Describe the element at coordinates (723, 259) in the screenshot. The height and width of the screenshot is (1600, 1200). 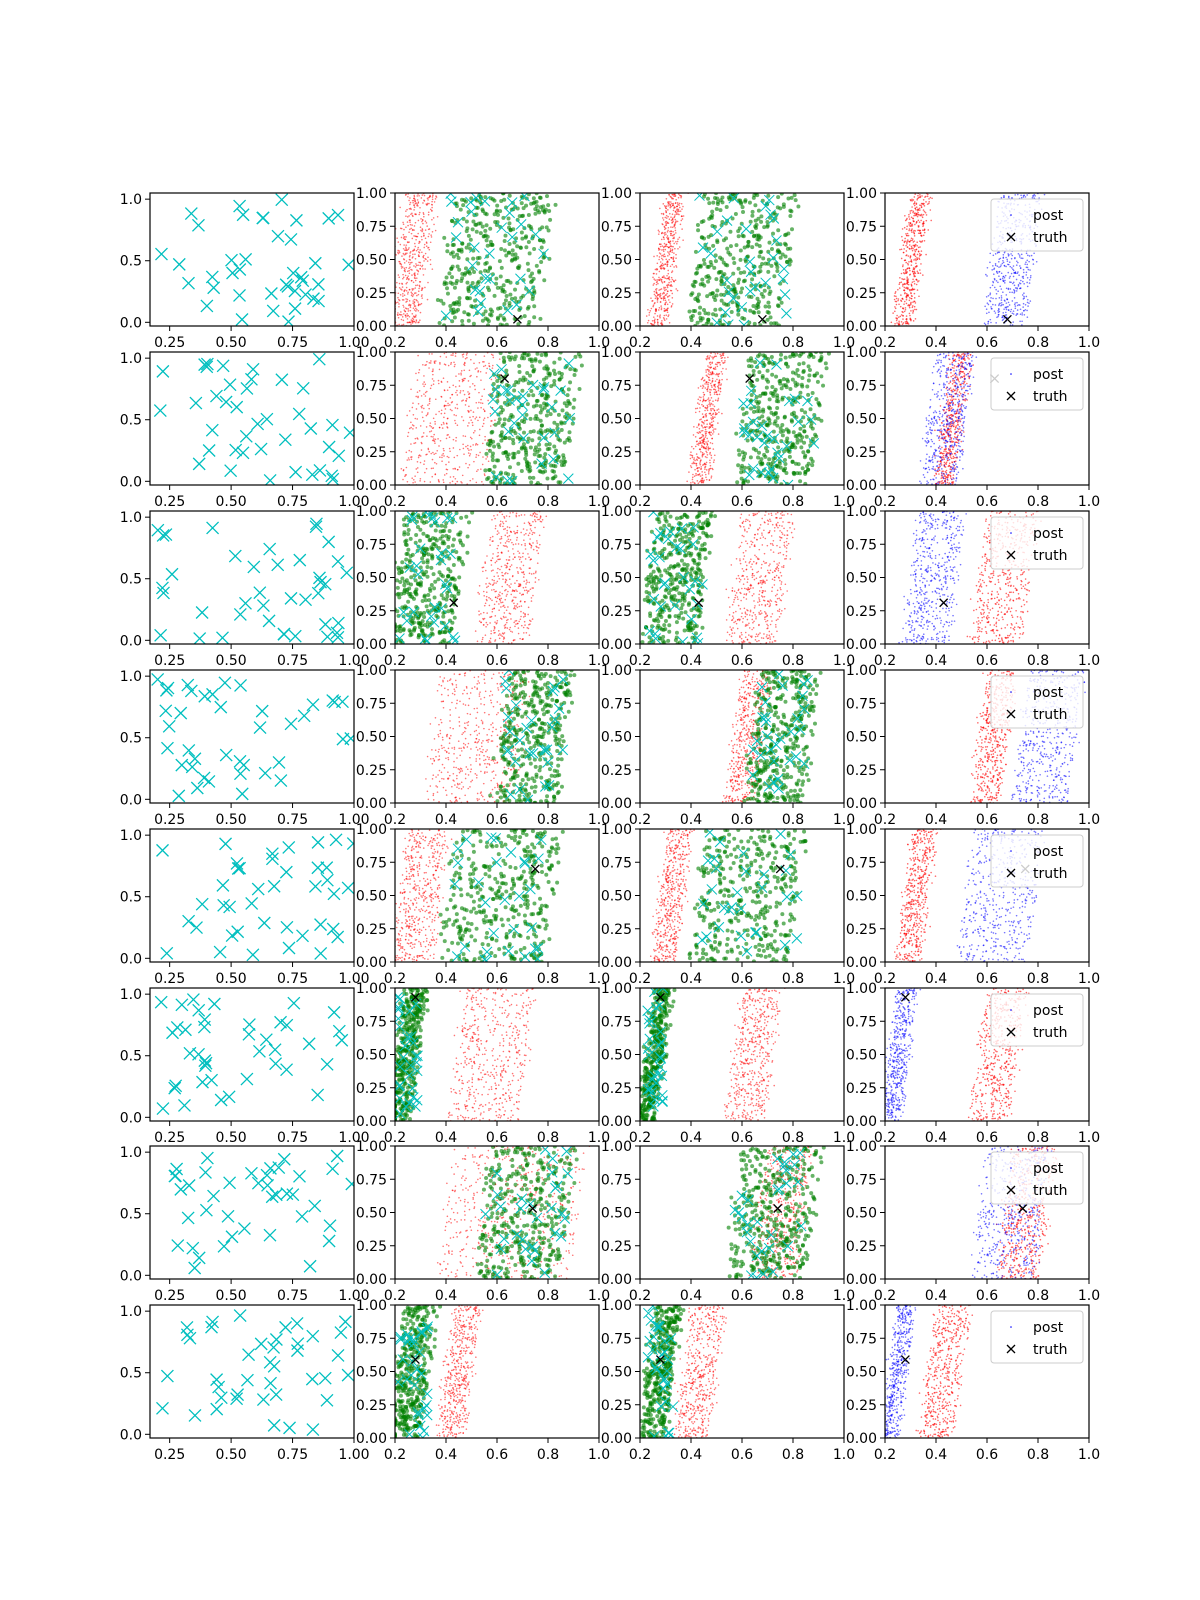
I see `sample-marks` at that location.